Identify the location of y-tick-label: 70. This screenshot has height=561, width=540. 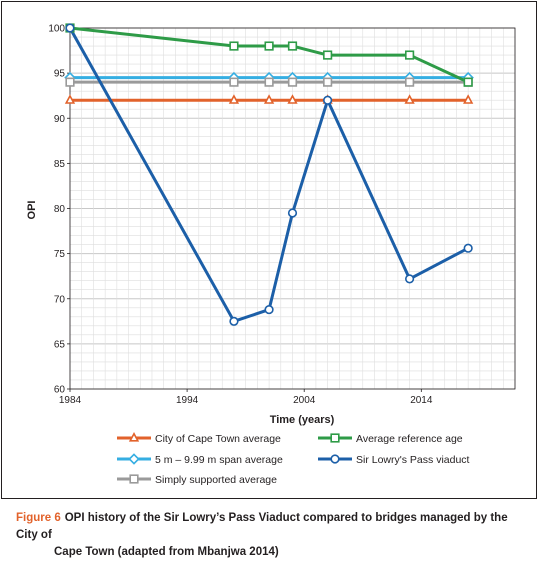
(60, 299).